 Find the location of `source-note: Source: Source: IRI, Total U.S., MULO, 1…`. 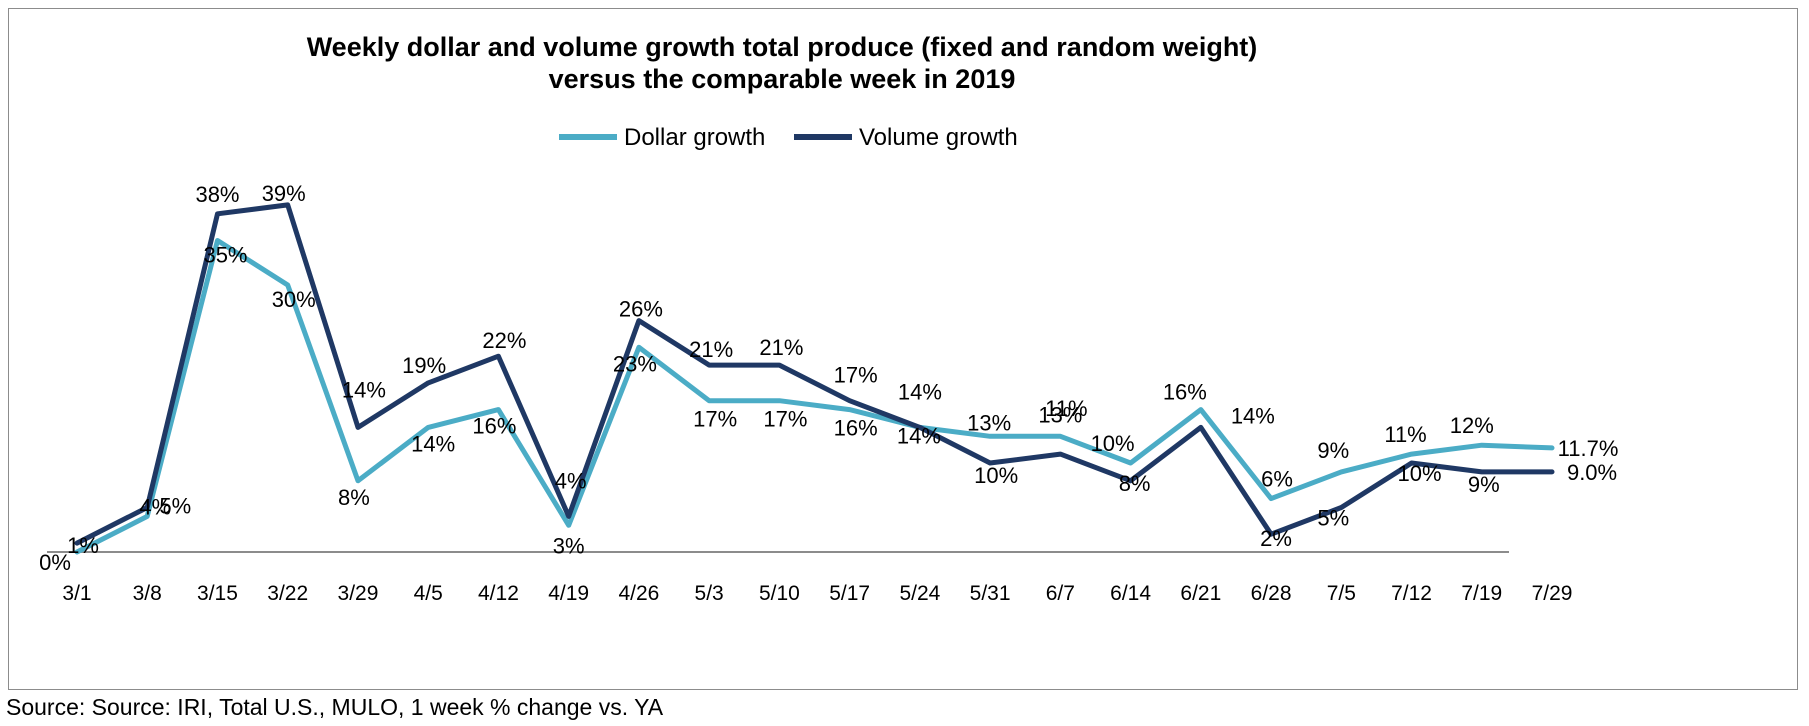

source-note: Source: Source: IRI, Total U.S., MULO, 1… is located at coordinates (335, 707).